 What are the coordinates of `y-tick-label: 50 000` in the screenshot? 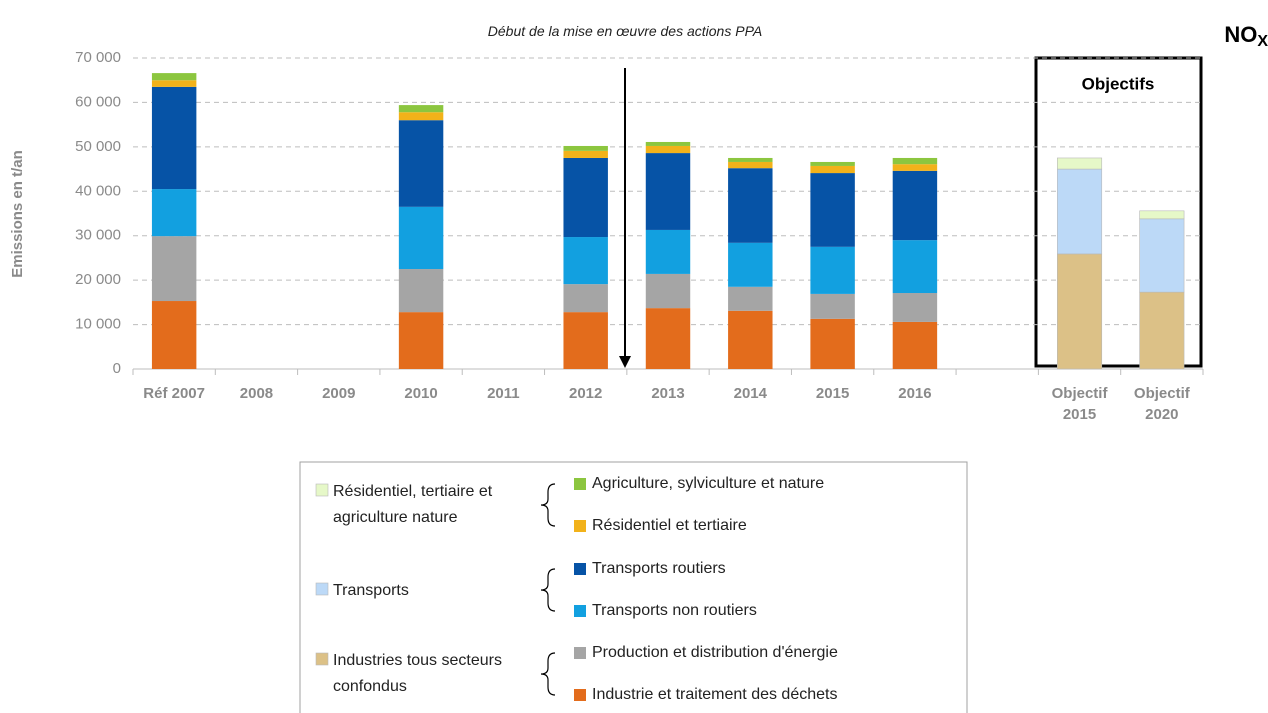 It's located at (98, 146).